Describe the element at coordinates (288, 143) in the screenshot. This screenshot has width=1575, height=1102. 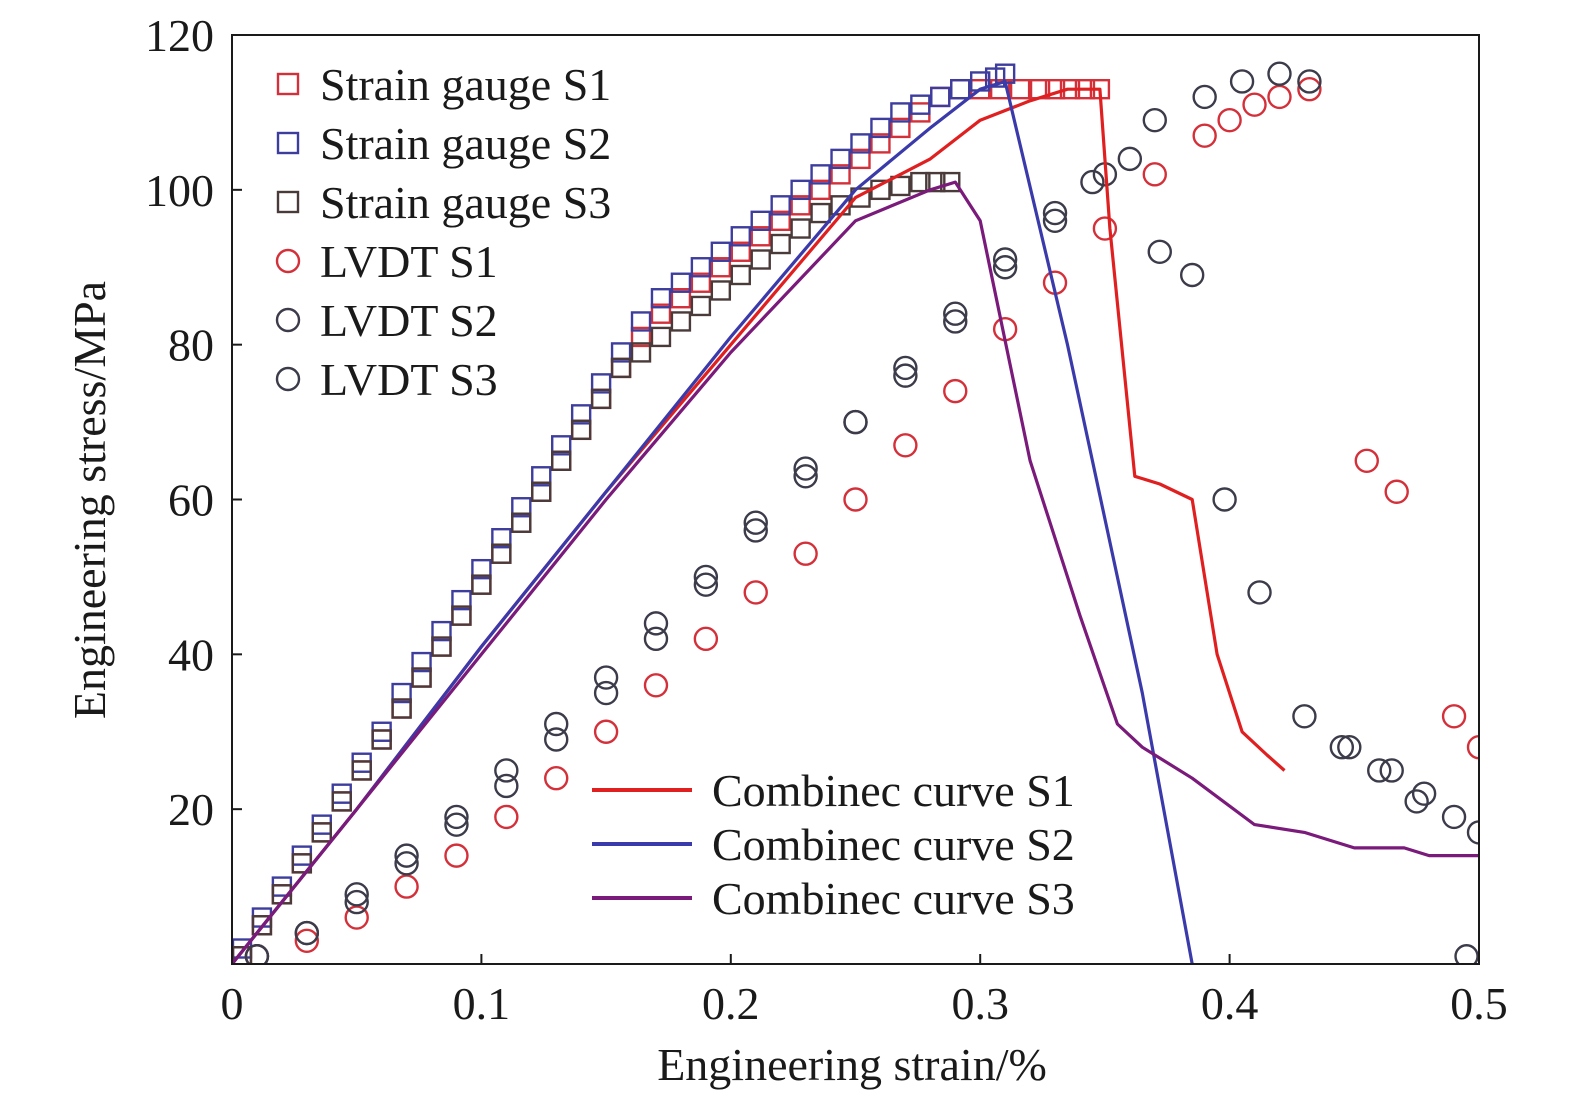
I see `legend-marker` at that location.